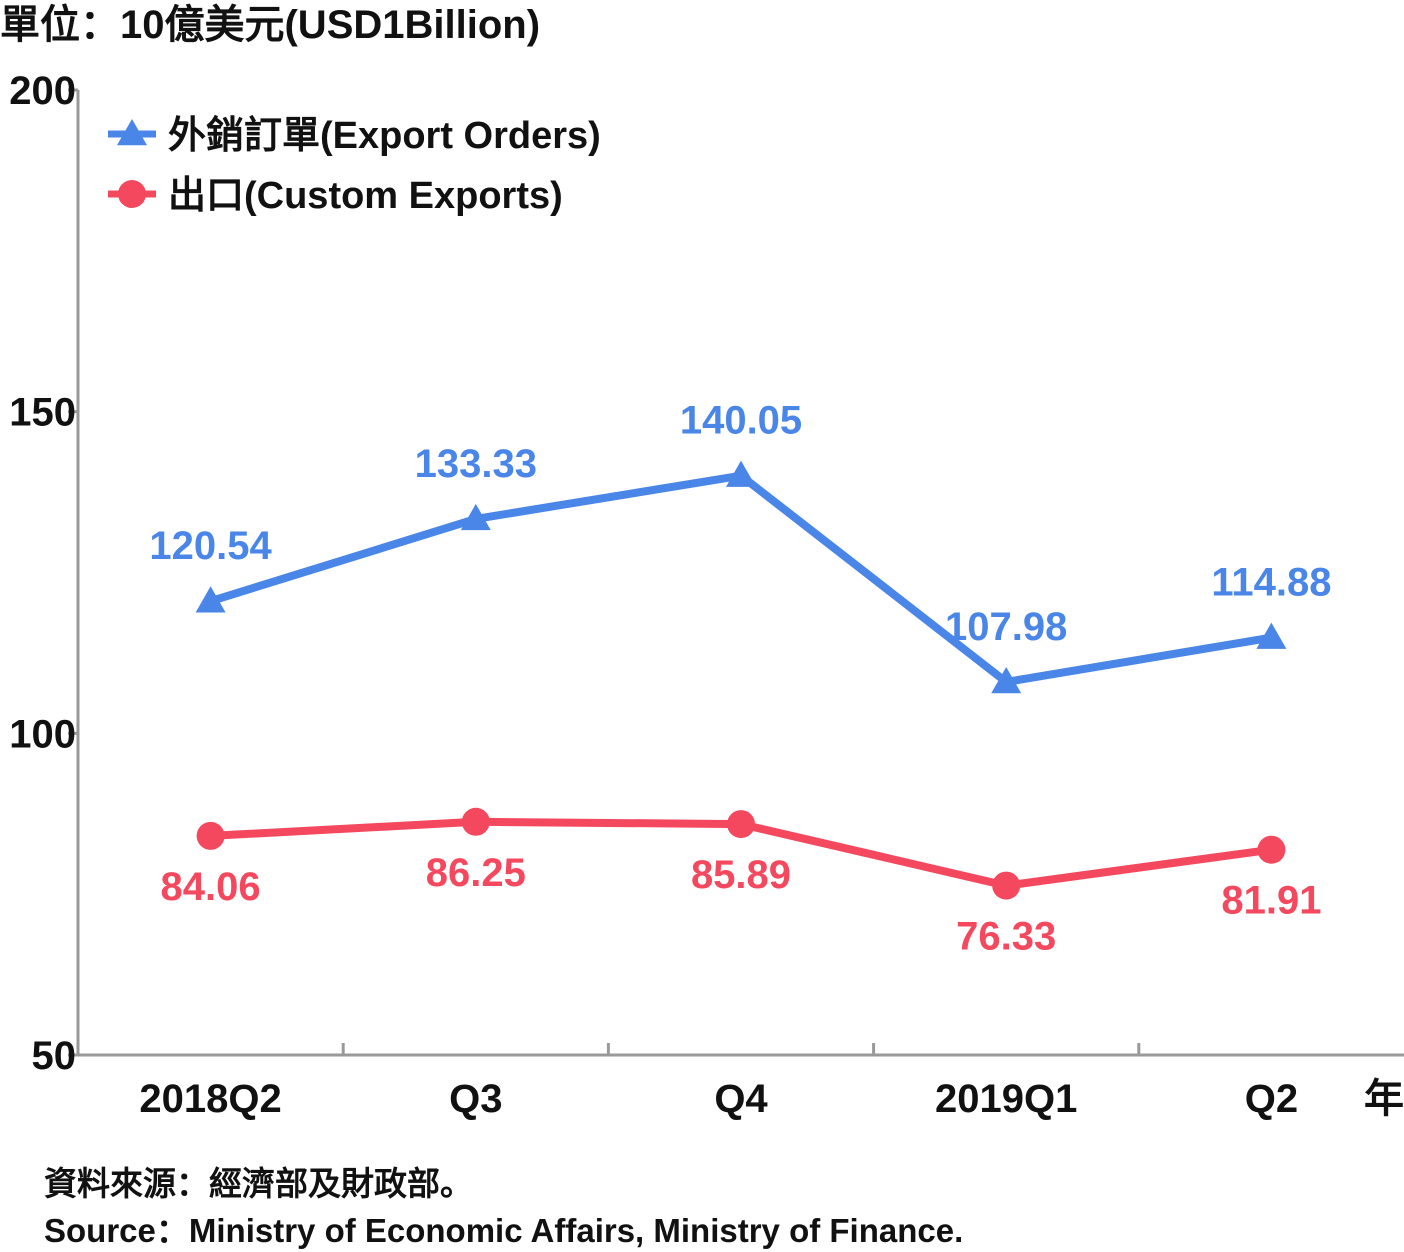 This screenshot has width=1404, height=1252. I want to click on unit-label: 單位：10億美元(USD1Billion), so click(270, 25).